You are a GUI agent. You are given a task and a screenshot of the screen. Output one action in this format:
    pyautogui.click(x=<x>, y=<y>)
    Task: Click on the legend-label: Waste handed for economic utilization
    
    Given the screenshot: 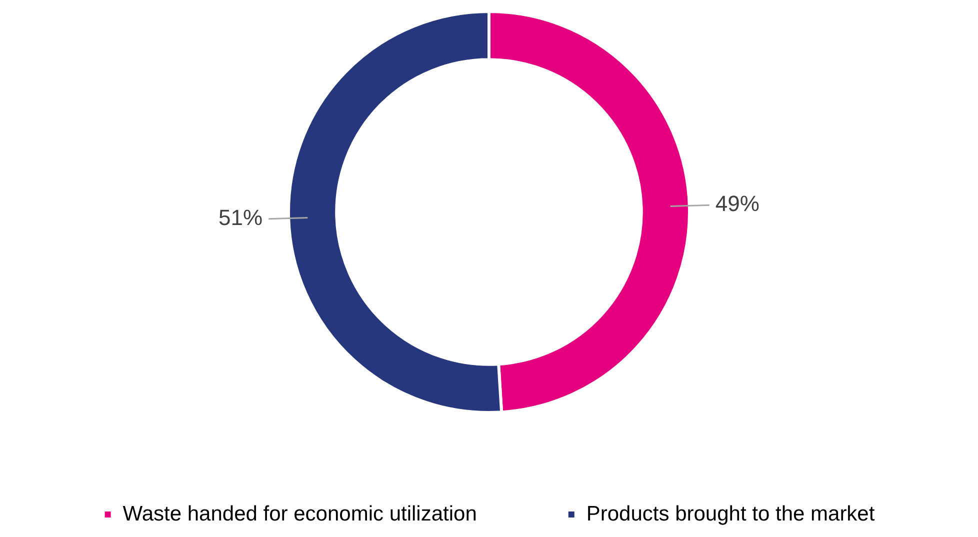 What is the action you would take?
    pyautogui.click(x=299, y=514)
    